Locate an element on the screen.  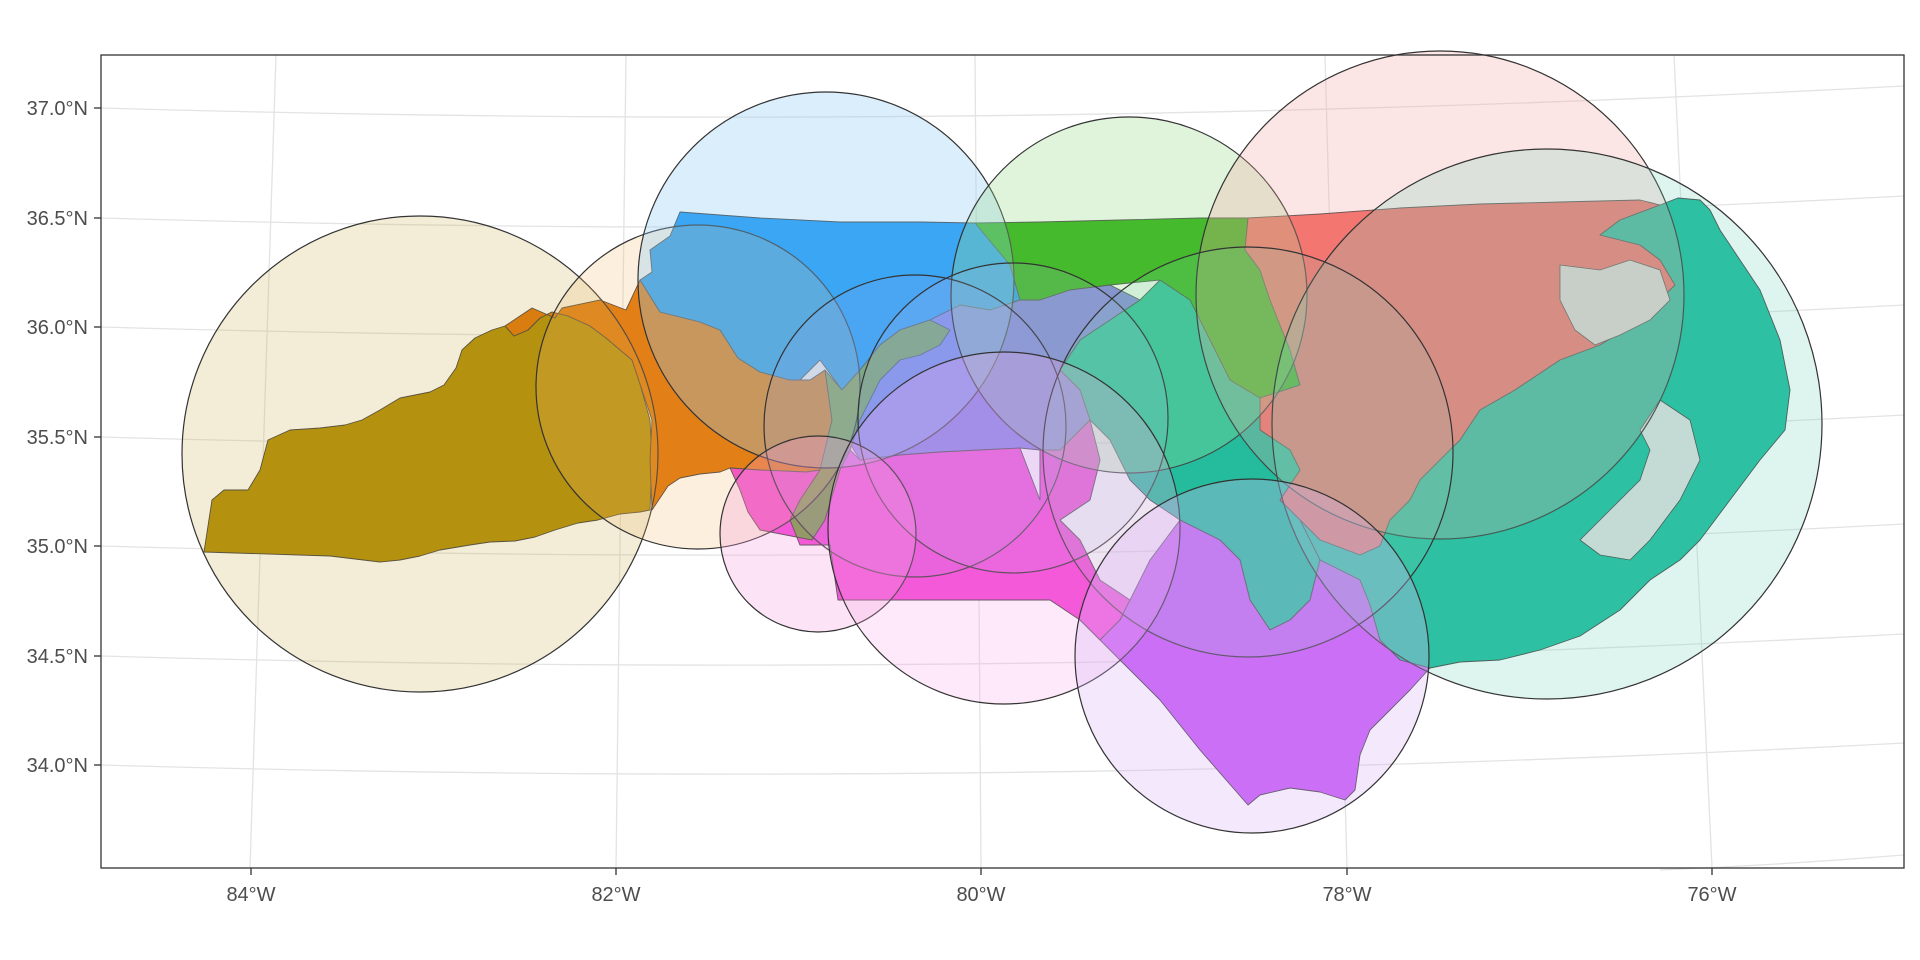
x-tick-label: 80°W is located at coordinates (980, 895).